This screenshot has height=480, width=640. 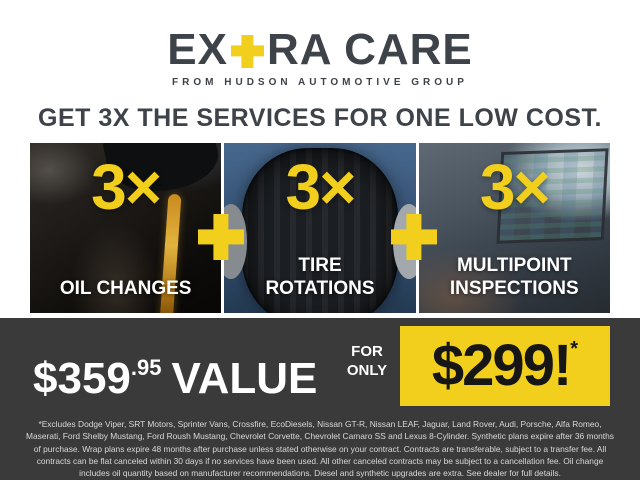 I want to click on value-word: VALUE, so click(x=244, y=378).